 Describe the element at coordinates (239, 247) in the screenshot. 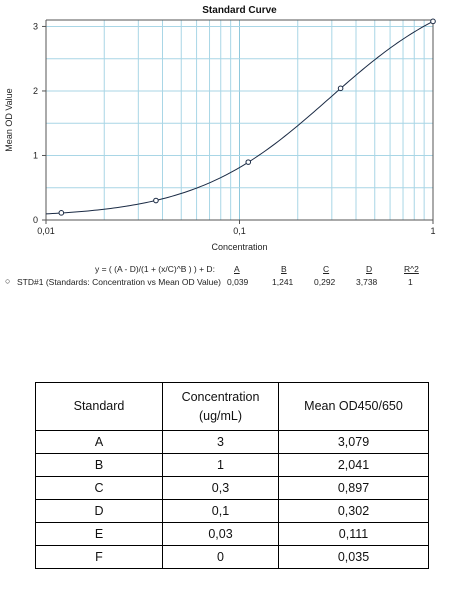

I see `x-axis-label: Concentration` at that location.